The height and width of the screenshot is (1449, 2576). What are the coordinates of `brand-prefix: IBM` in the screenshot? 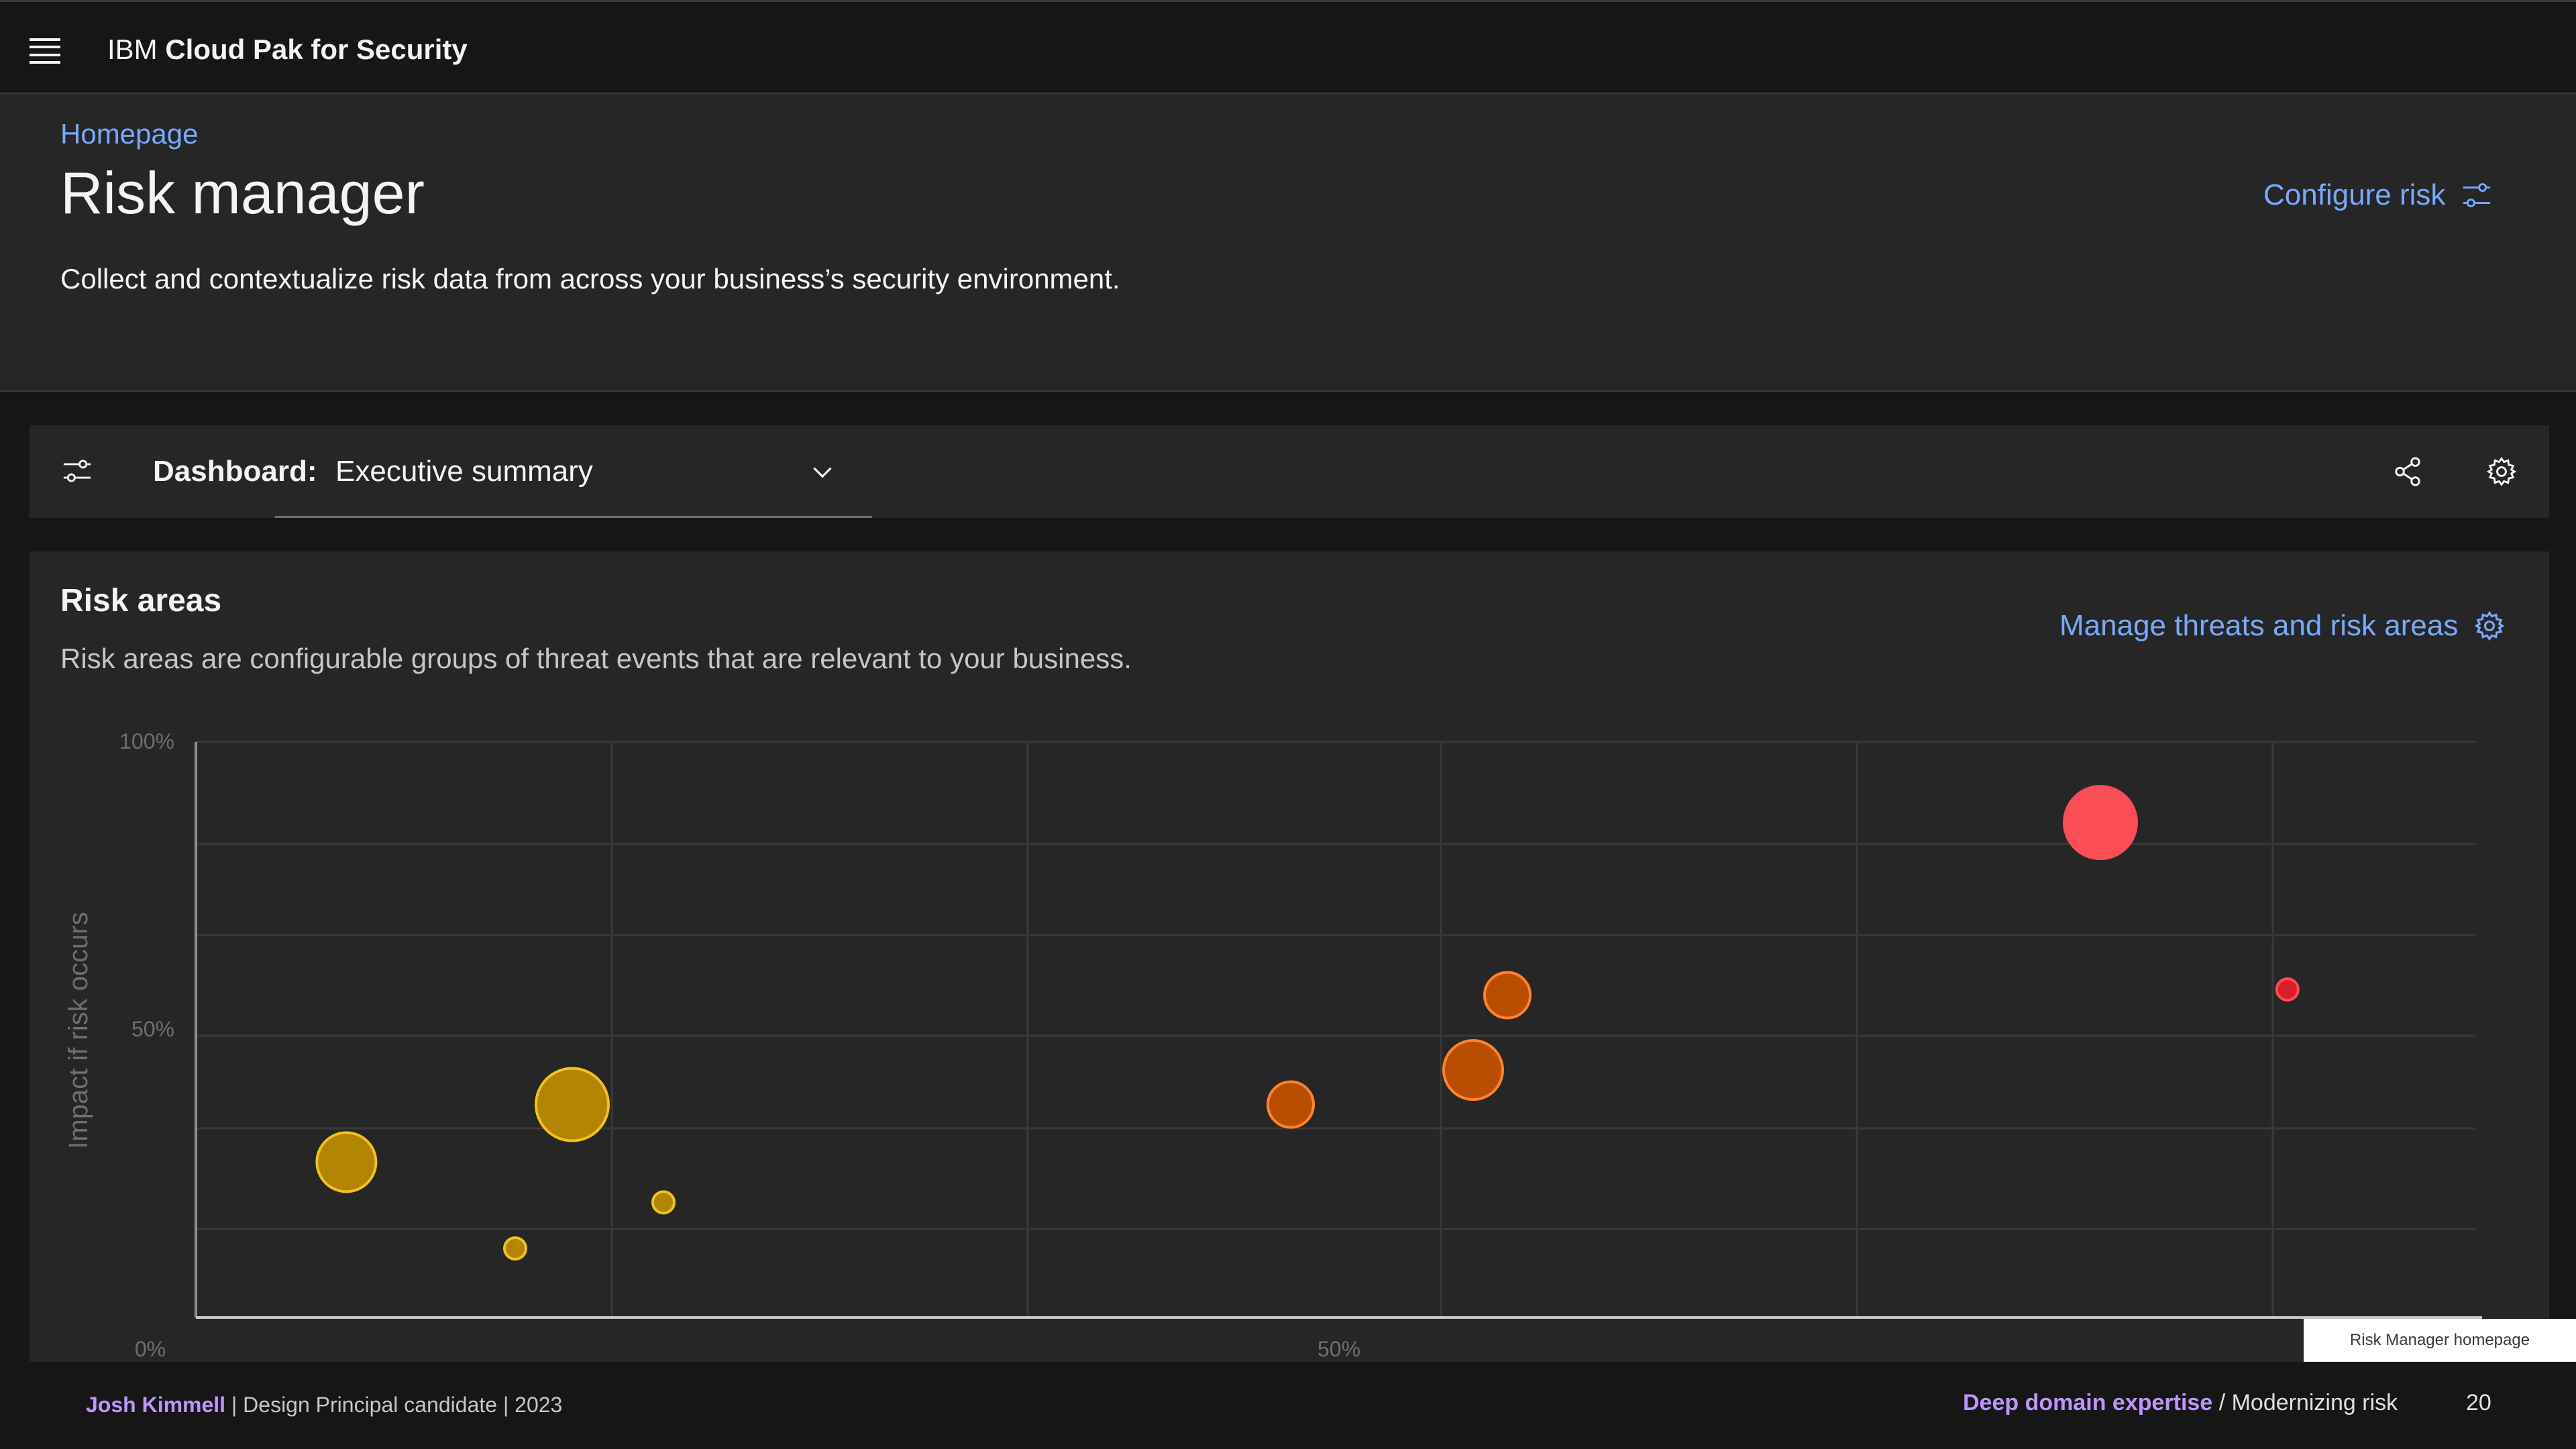 It's located at (132, 49).